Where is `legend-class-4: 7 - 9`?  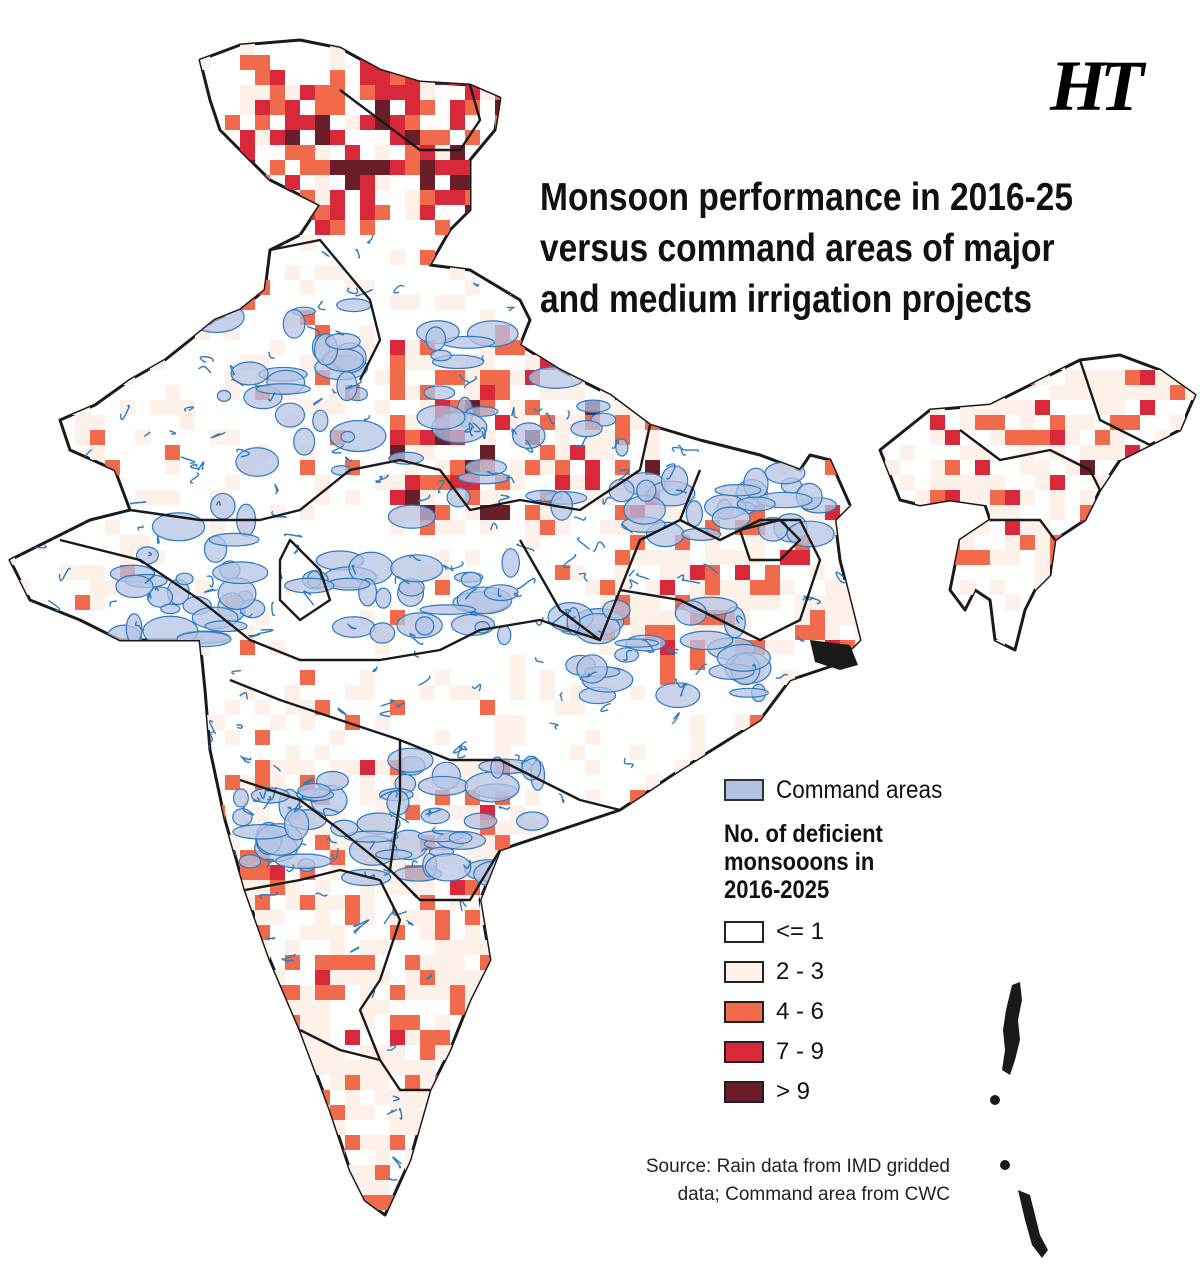 legend-class-4: 7 - 9 is located at coordinates (874, 1052).